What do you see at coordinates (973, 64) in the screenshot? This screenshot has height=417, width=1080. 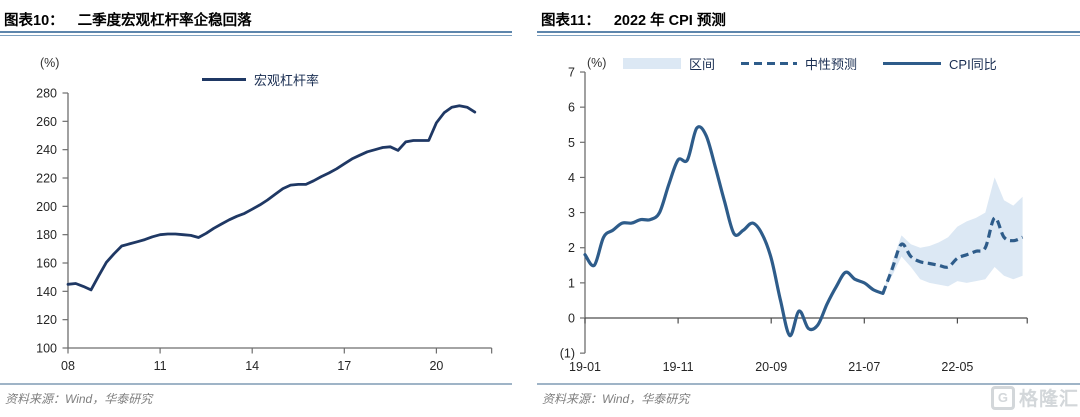 I see `legend-label-cpi: CPI同比` at bounding box center [973, 64].